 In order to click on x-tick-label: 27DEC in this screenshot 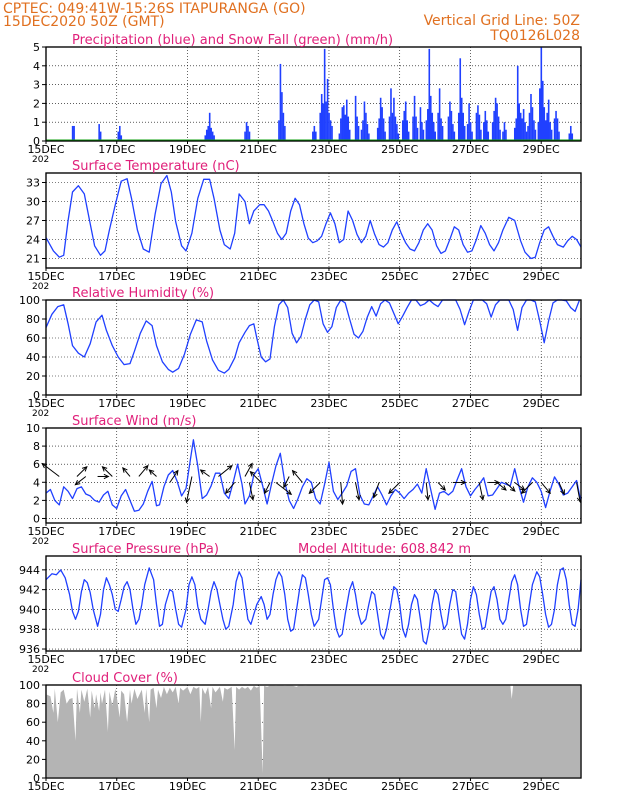, I will do `click(470, 786)`.